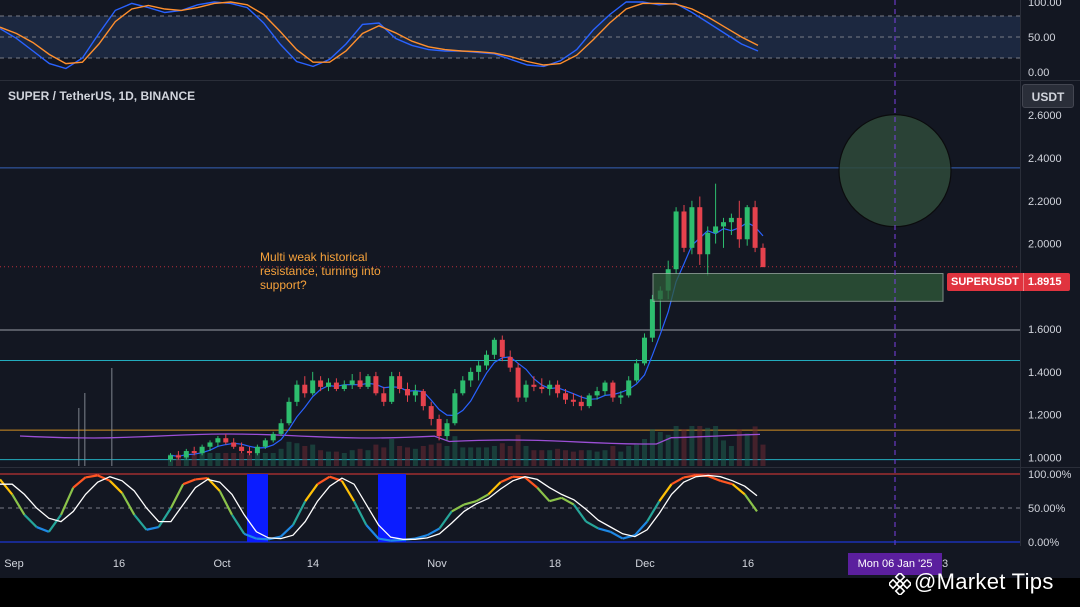 The image size is (1080, 607). I want to click on top-osc-tick-1: 50.00, so click(1042, 38).